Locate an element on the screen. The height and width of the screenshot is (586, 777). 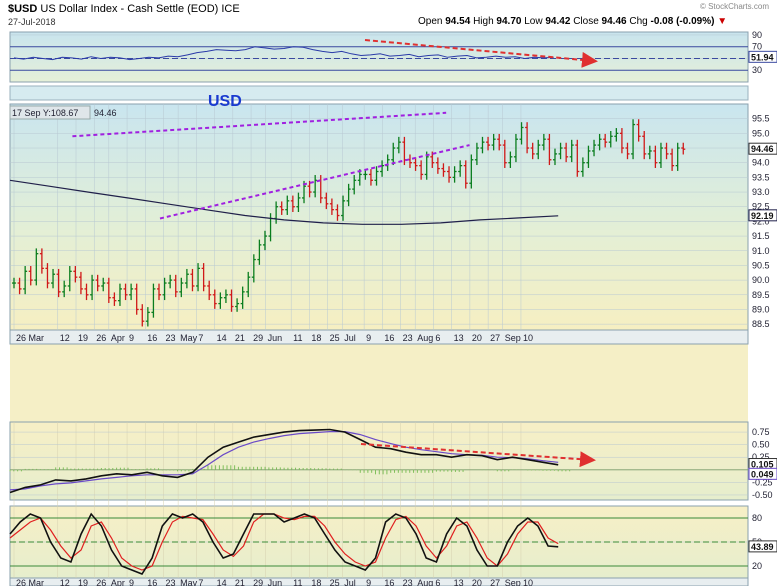
ma-line is located at coordinates (284, 202).